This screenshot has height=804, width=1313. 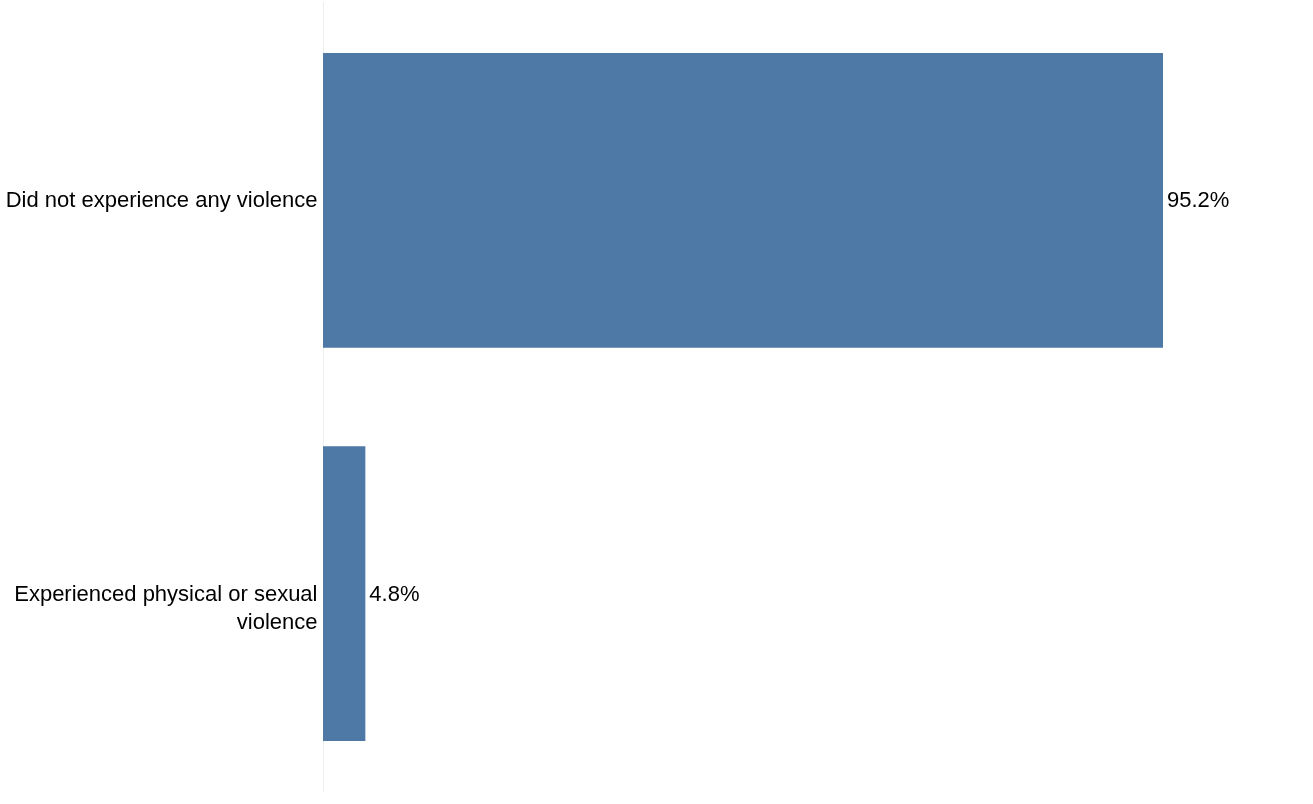 What do you see at coordinates (394, 593) in the screenshot?
I see `data-label: 4.8%` at bounding box center [394, 593].